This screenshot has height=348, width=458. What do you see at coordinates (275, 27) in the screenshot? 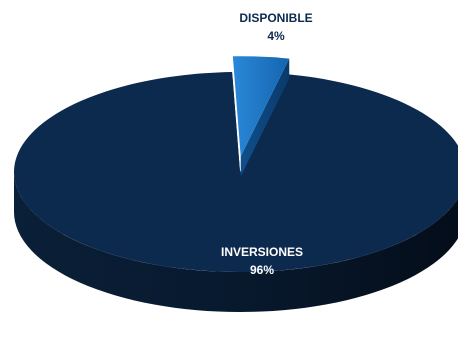
I see `slice-label-disponible: DISPONIBLE 4%` at bounding box center [275, 27].